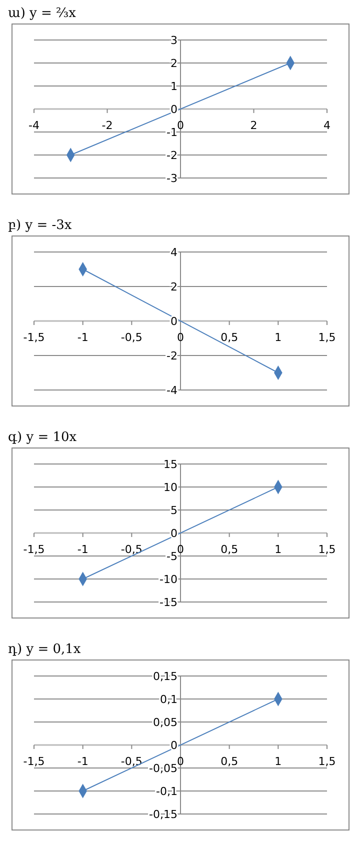 This screenshot has height=842, width=358. Describe the element at coordinates (165, 676) in the screenshot. I see `y-tick-label: 0,15` at that location.